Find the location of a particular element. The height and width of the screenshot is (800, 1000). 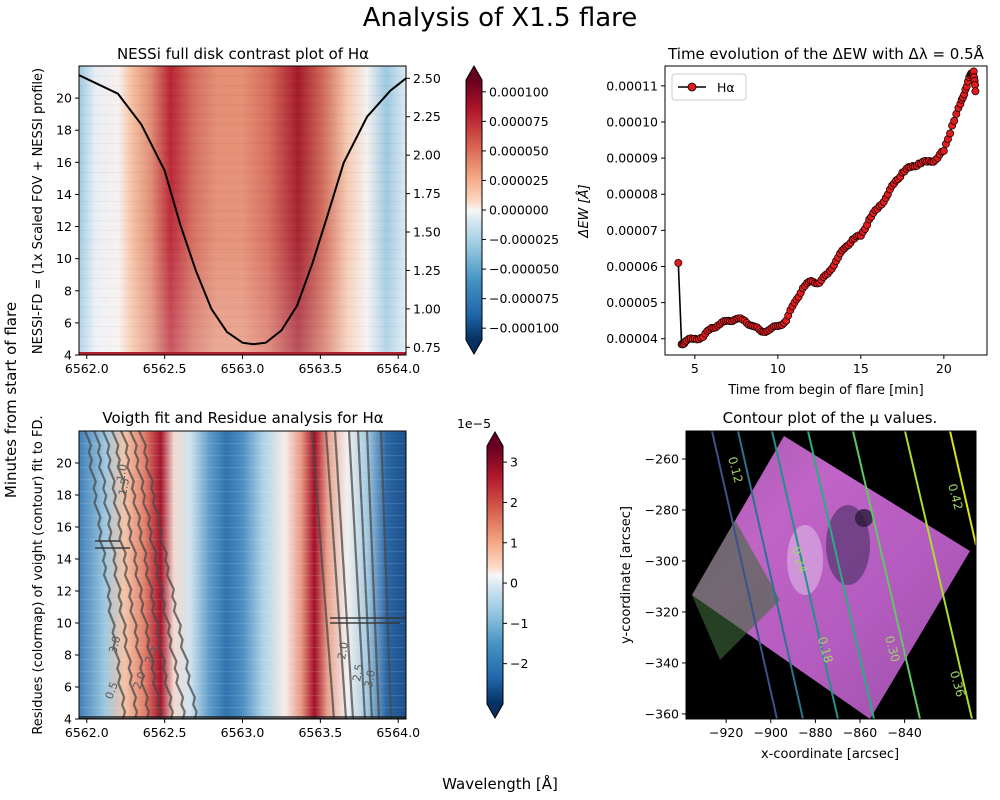

tl-yticks: 4 6 8 10 12 14 16 18 20 is located at coordinates (67, 227).